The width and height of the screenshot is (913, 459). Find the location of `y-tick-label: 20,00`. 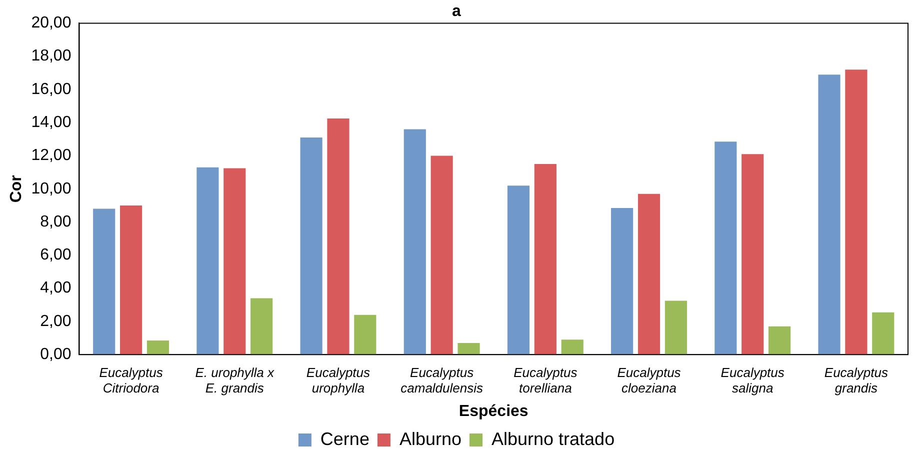

y-tick-label: 20,00 is located at coordinates (51, 23).